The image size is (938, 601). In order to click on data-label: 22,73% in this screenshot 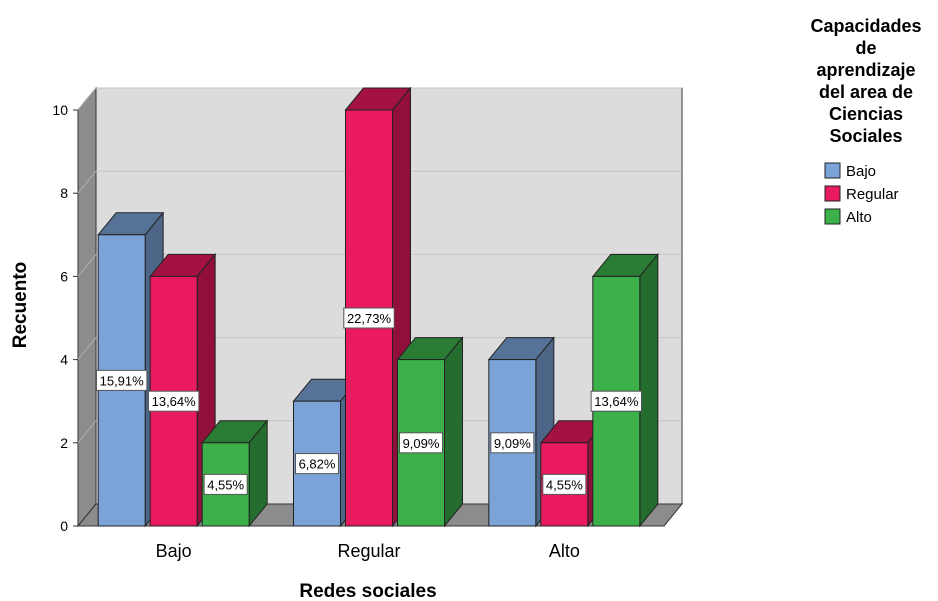, I will do `click(369, 318)`.